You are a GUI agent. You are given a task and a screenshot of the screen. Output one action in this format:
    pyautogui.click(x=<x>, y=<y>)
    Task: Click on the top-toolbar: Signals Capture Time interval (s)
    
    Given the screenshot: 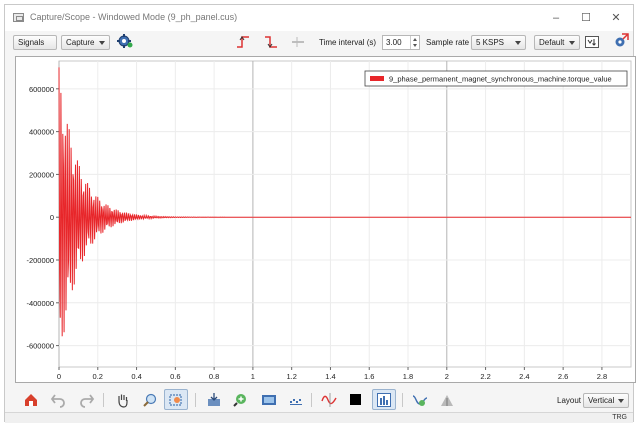 What is the action you would take?
    pyautogui.click(x=319, y=43)
    